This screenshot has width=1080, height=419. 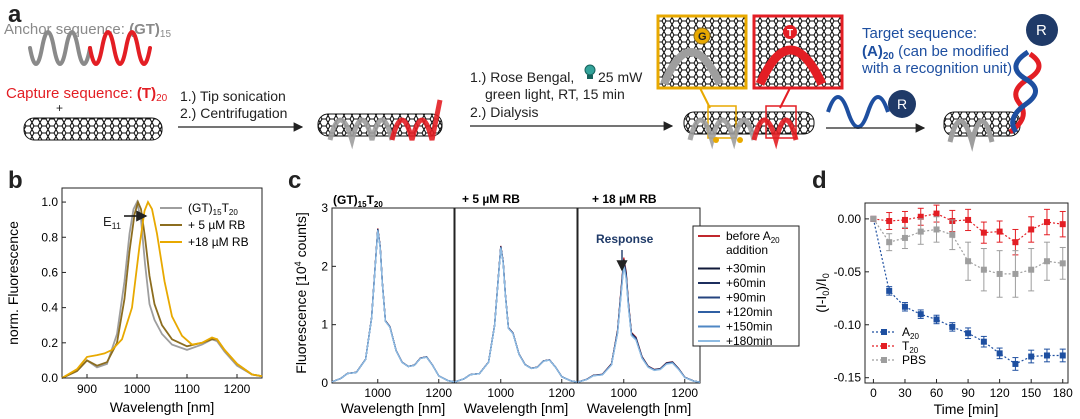 What do you see at coordinates (702, 37) in the screenshot?
I see `zoom-g-label: G` at bounding box center [702, 37].